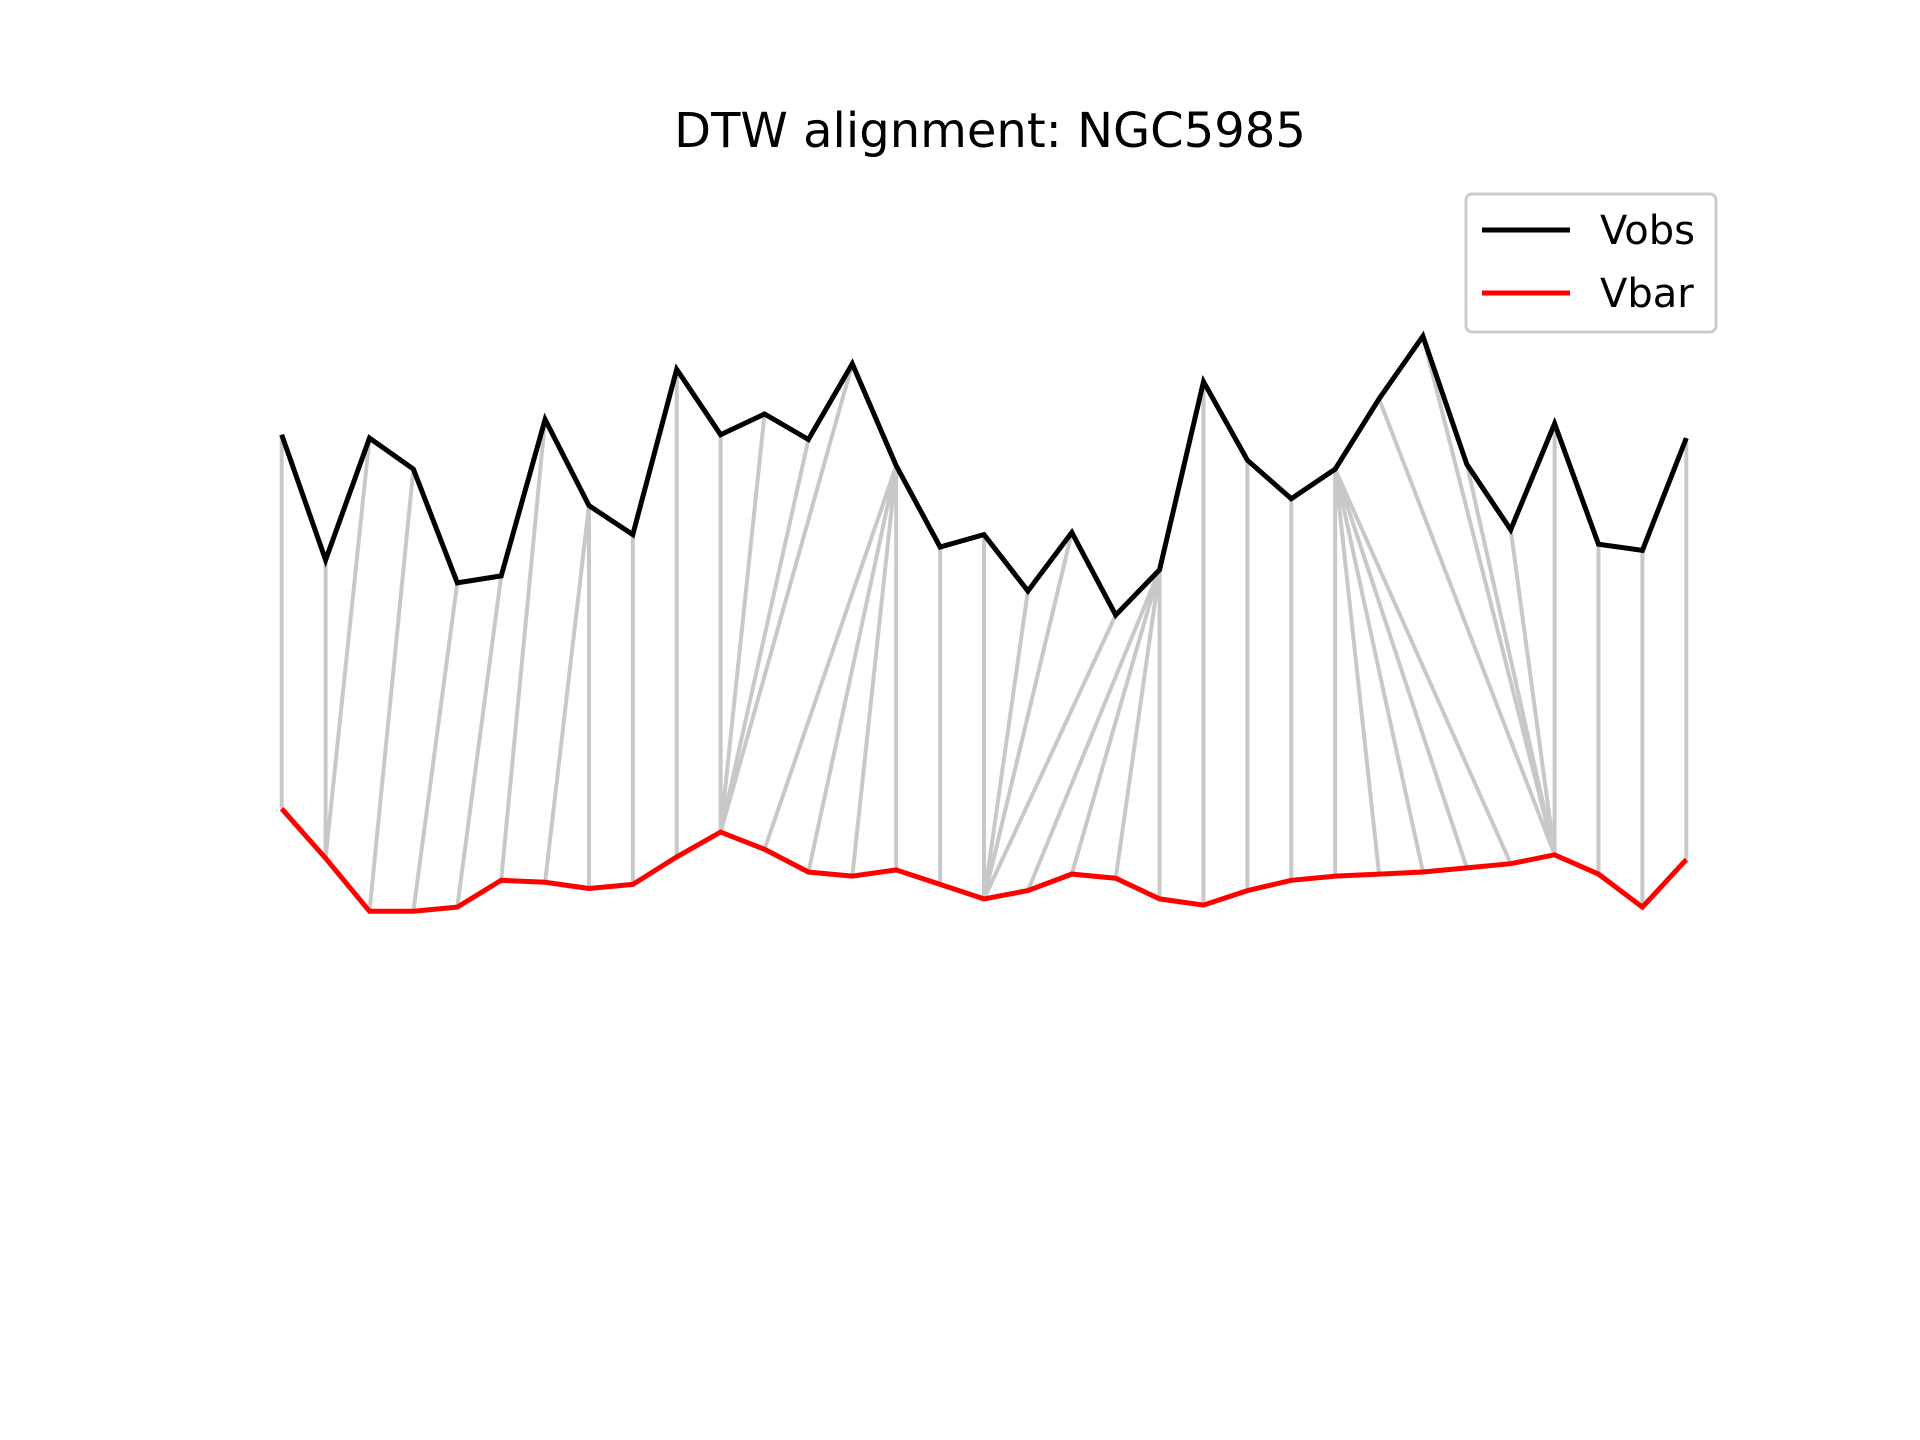 The height and width of the screenshot is (1440, 1920). I want to click on legend: Vobs Vbar, so click(1591, 263).